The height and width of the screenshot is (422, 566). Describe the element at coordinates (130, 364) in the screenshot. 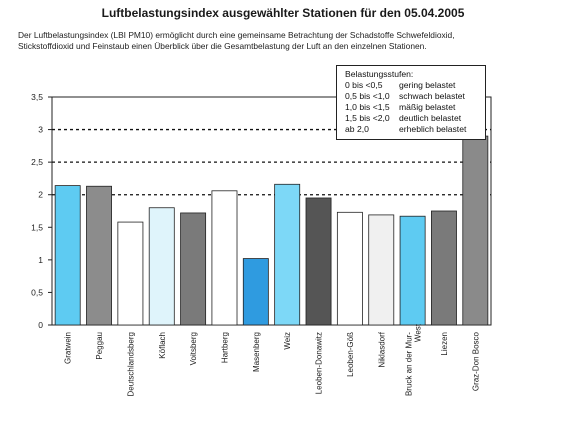

I see `x-tick-label: Deutschlandsberg` at that location.